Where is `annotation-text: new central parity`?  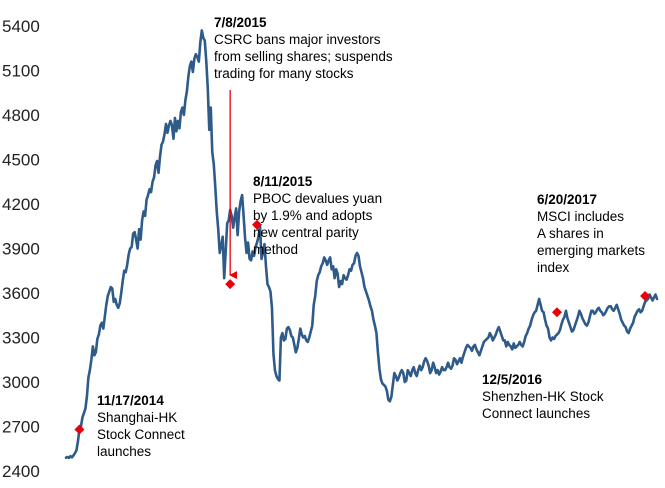
annotation-text: new central parity is located at coordinates (306, 232).